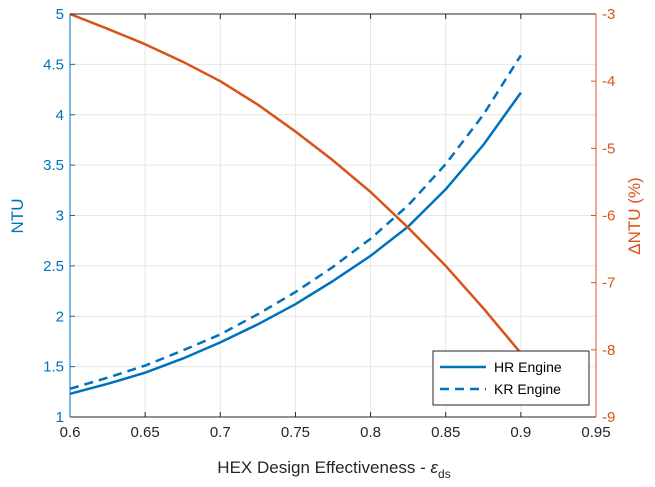 This screenshot has height=487, width=655. What do you see at coordinates (608, 81) in the screenshot?
I see `right-y-tick-label: -4` at bounding box center [608, 81].